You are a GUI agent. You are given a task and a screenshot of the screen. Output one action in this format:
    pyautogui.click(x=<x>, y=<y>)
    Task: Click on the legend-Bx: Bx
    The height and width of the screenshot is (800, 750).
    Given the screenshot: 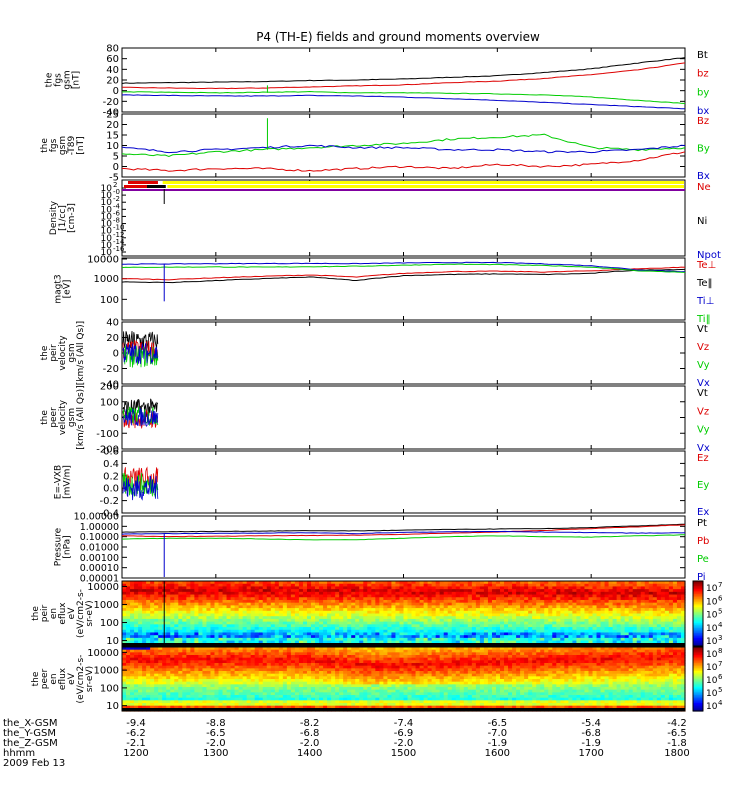 What is the action you would take?
    pyautogui.click(x=703, y=176)
    